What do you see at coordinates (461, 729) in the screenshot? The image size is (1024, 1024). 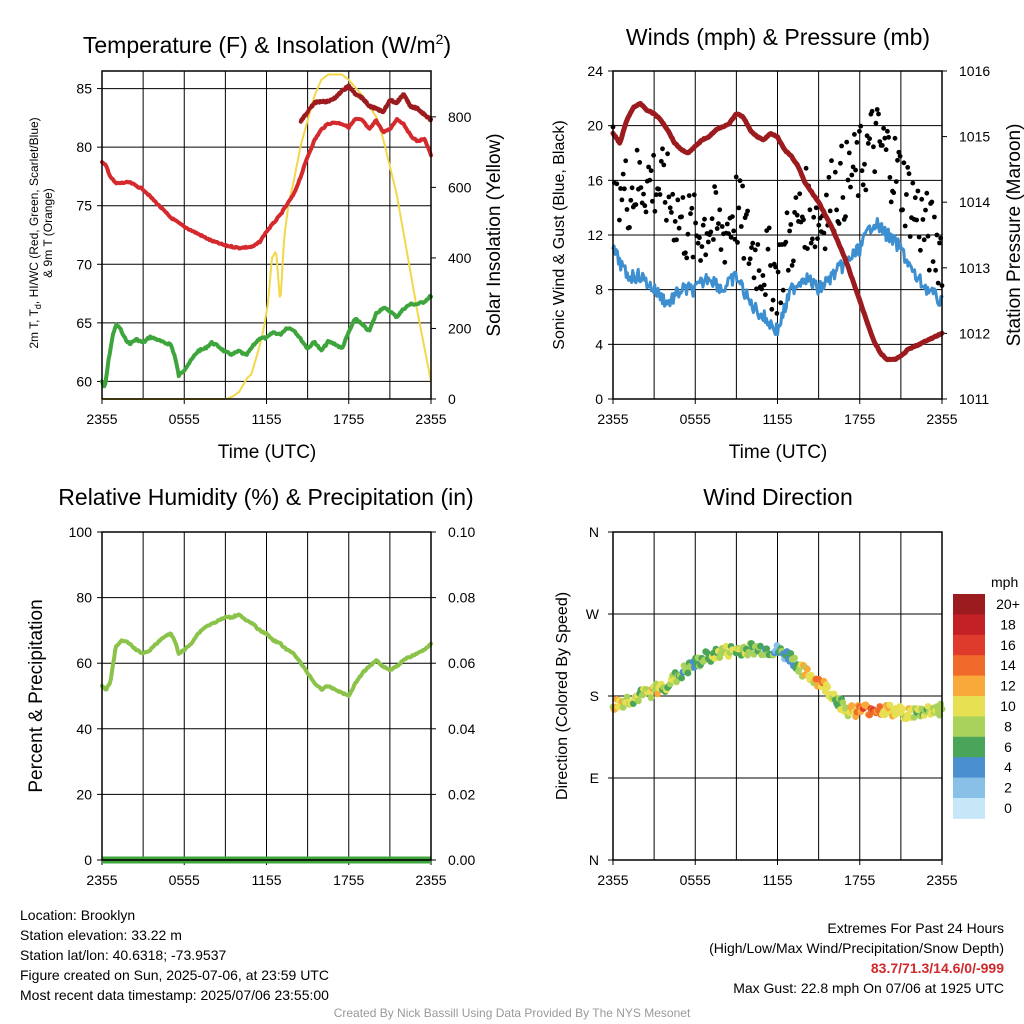 I see `y2-tick-label: 0.04` at bounding box center [461, 729].